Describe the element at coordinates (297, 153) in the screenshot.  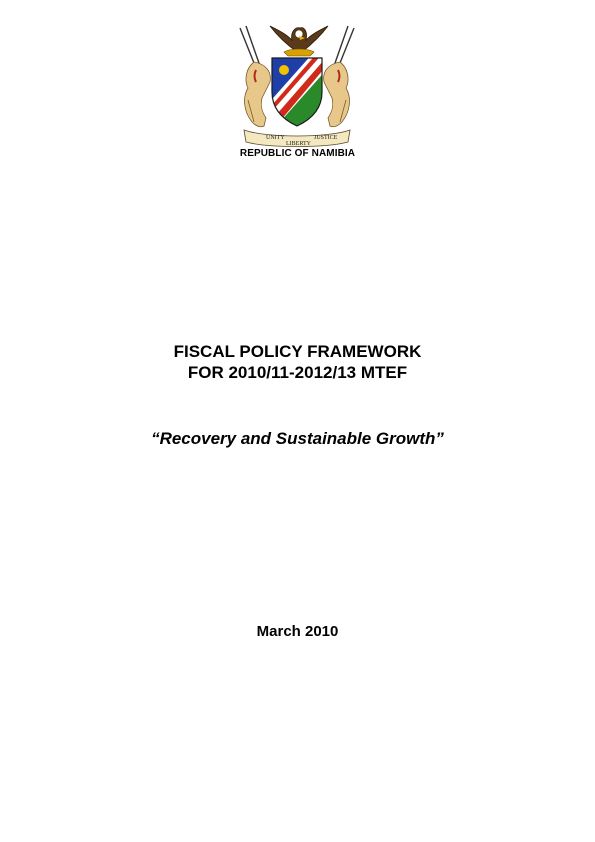
I see `country-name: REPUBLIC OF NAMIBIA` at that location.